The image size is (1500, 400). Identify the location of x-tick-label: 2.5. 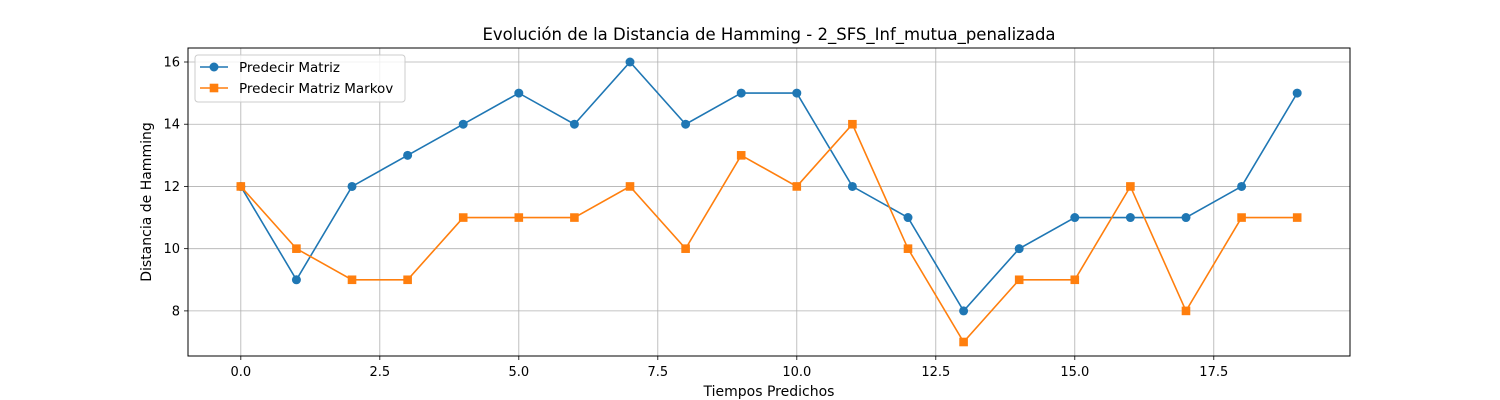
(379, 372).